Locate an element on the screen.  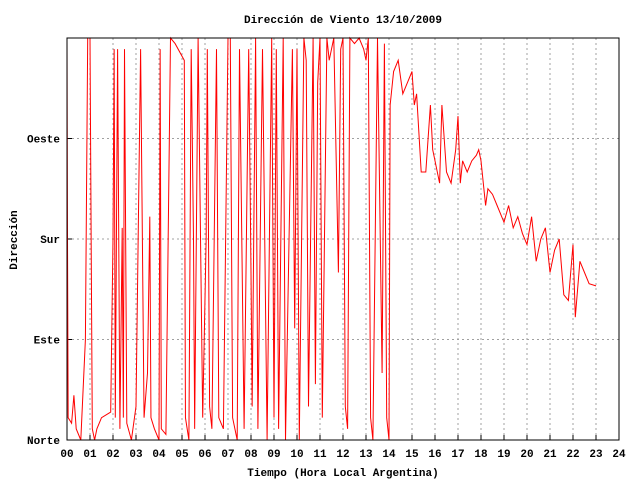
x-tick-label: 01 is located at coordinates (90, 455).